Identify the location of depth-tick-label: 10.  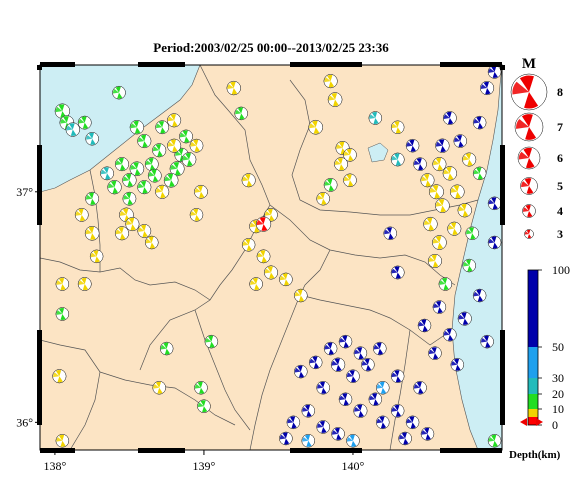
(558, 409).